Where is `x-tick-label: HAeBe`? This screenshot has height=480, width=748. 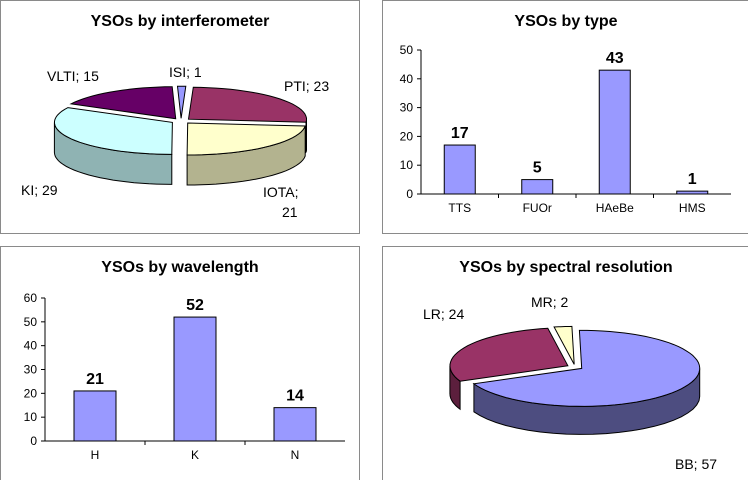 x-tick-label: HAeBe is located at coordinates (615, 208).